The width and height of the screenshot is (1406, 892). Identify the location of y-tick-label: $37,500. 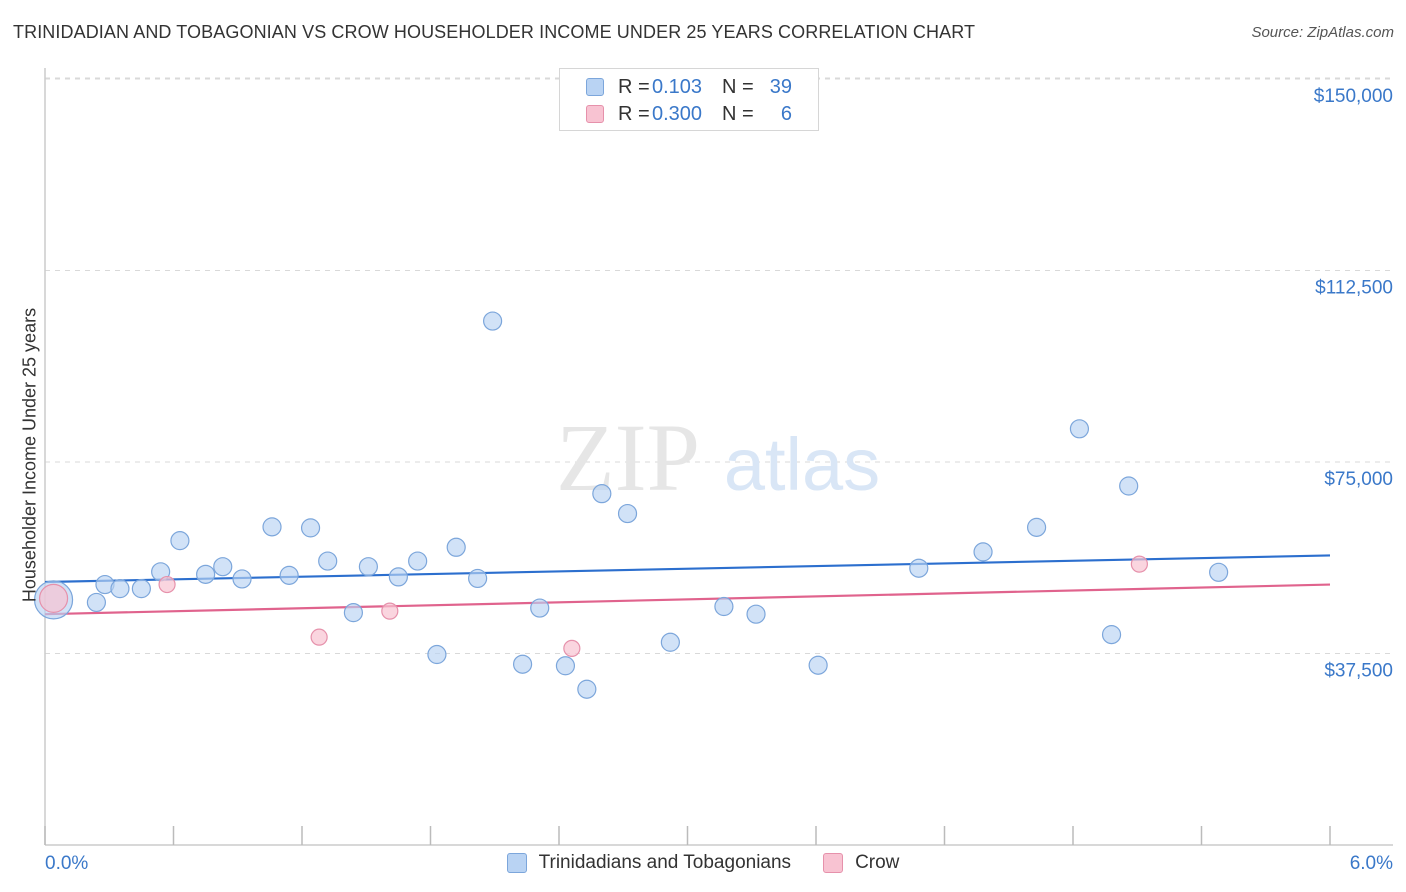
(1358, 671).